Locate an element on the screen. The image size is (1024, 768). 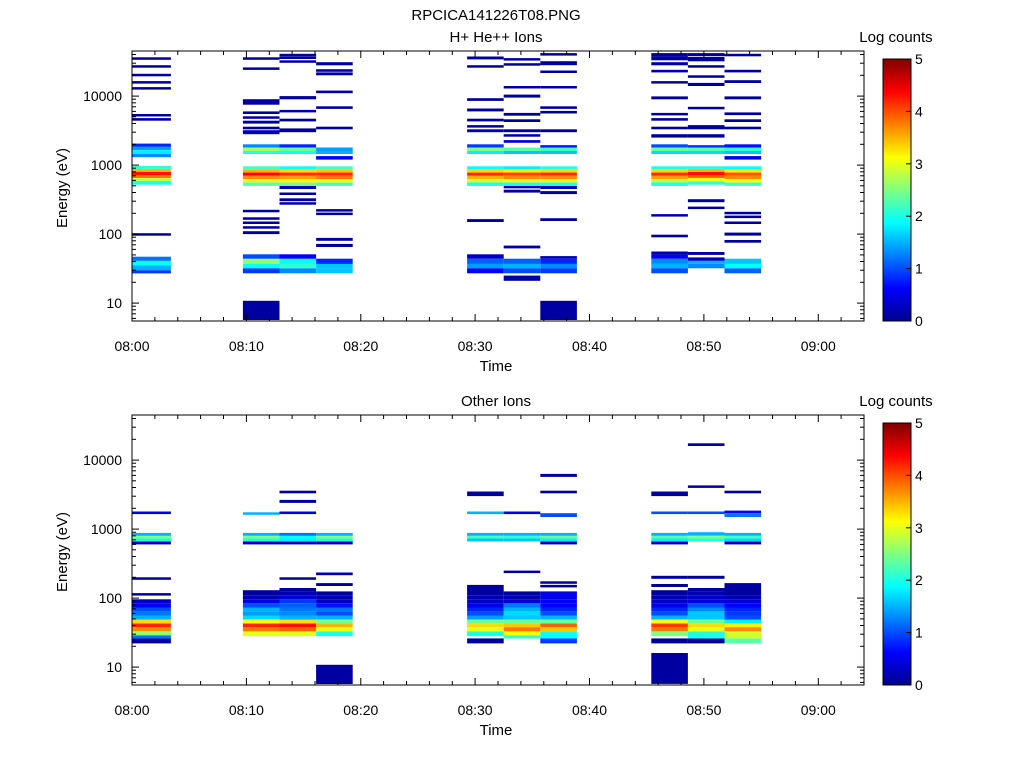
y-tick-label: 1000 is located at coordinates (106, 529).